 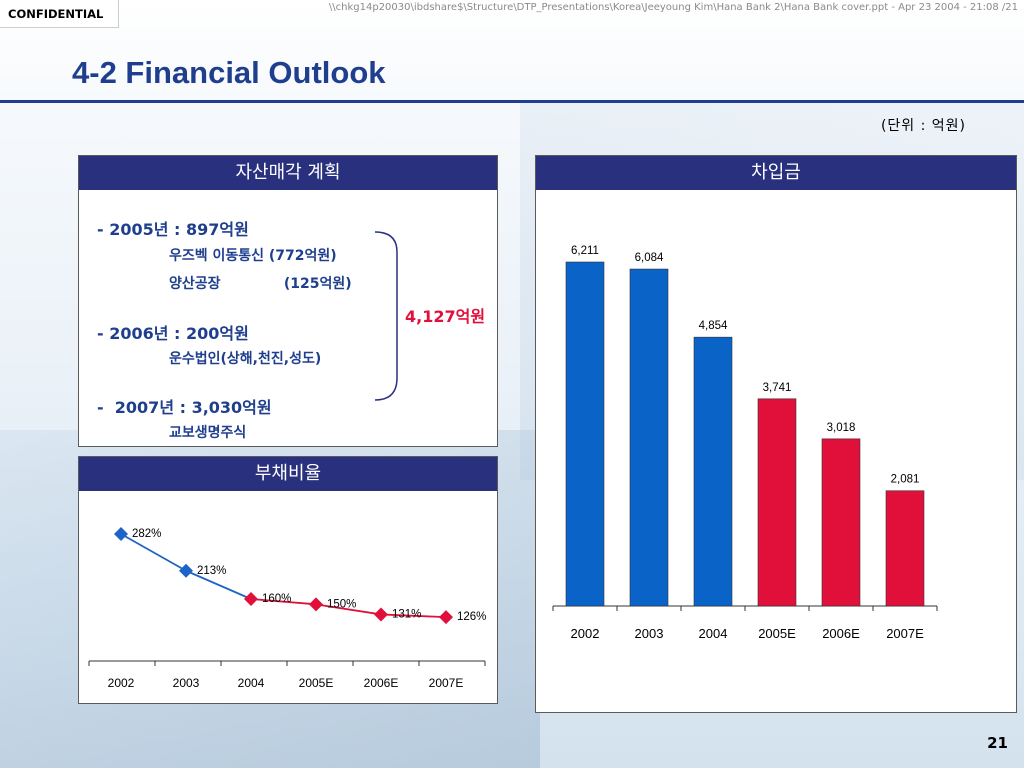 What do you see at coordinates (288, 474) in the screenshot?
I see `debt-ratio-heading: 부채비율` at bounding box center [288, 474].